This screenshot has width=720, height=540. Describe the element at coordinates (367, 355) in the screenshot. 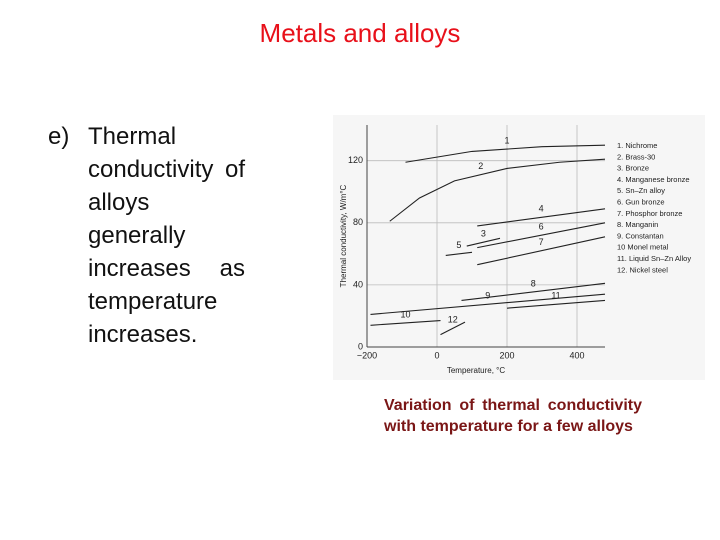

I see `x-tick-label: −200` at that location.